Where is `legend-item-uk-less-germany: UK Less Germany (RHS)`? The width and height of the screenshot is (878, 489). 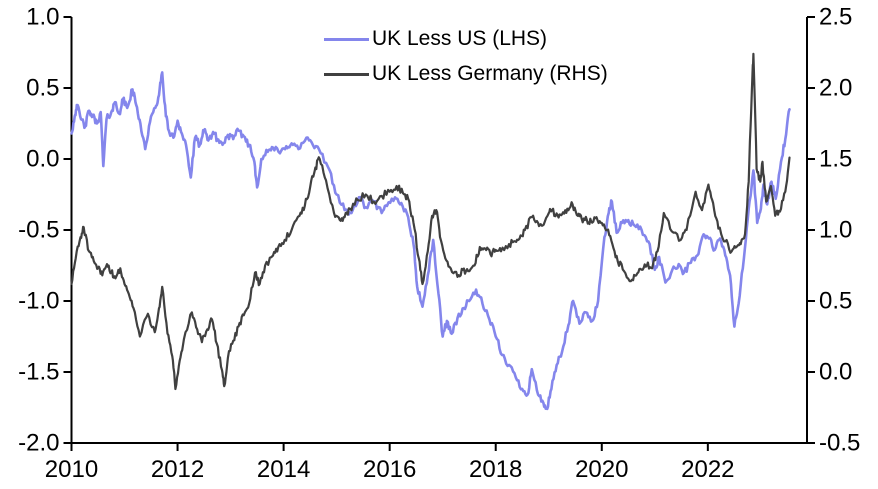 legend-item-uk-less-germany: UK Less Germany (RHS) is located at coordinates (466, 74).